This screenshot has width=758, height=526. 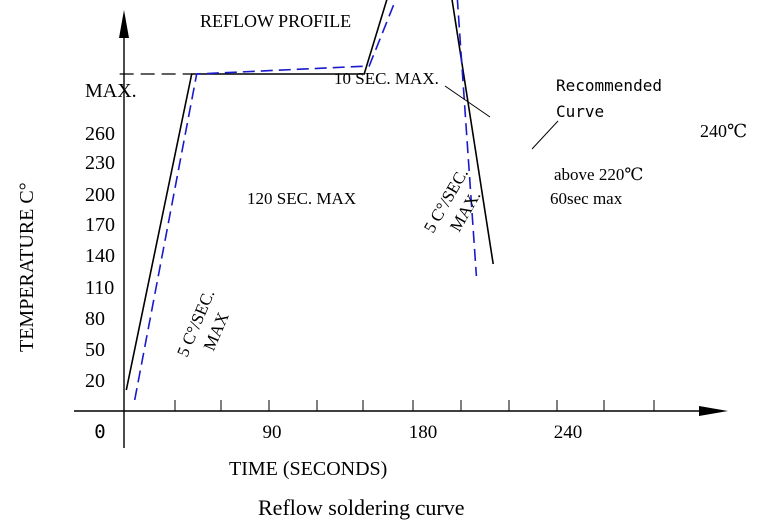 What do you see at coordinates (568, 432) in the screenshot?
I see `x-tick-label: 240` at bounding box center [568, 432].